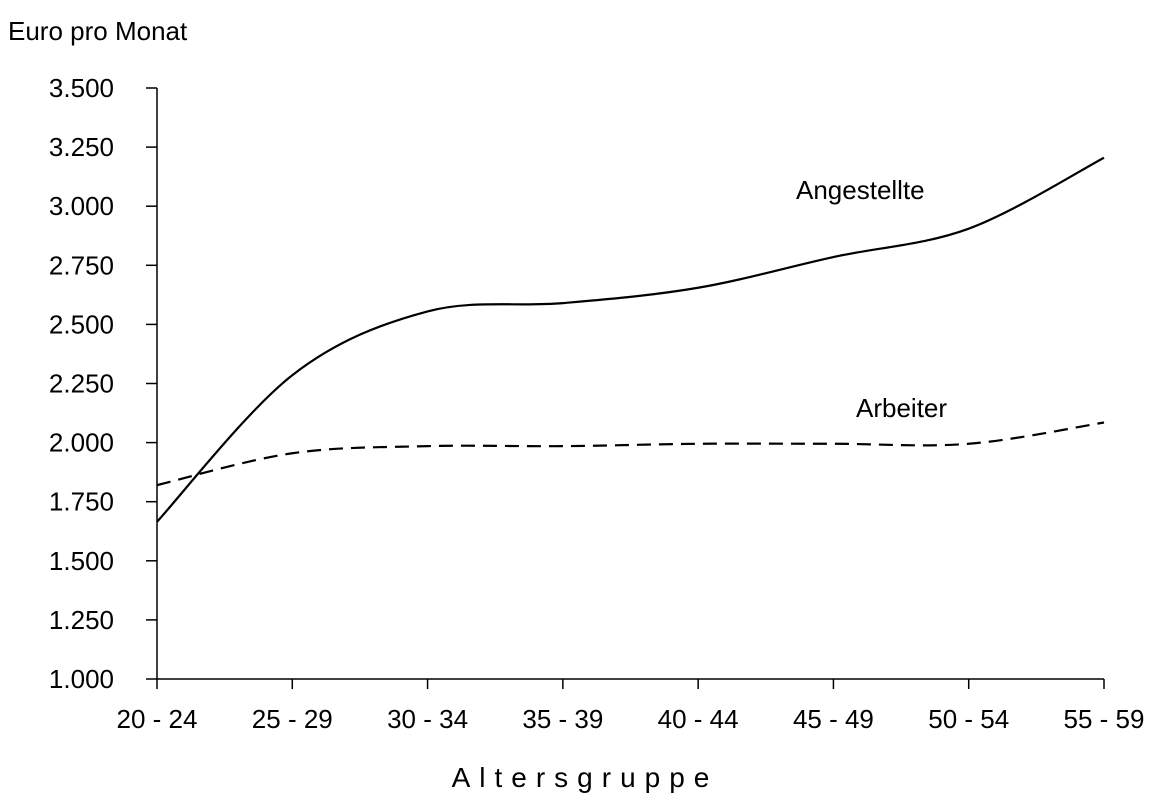 The image size is (1155, 801). Describe the element at coordinates (833, 719) in the screenshot. I see `x-tick-label: 45 - 49` at that location.